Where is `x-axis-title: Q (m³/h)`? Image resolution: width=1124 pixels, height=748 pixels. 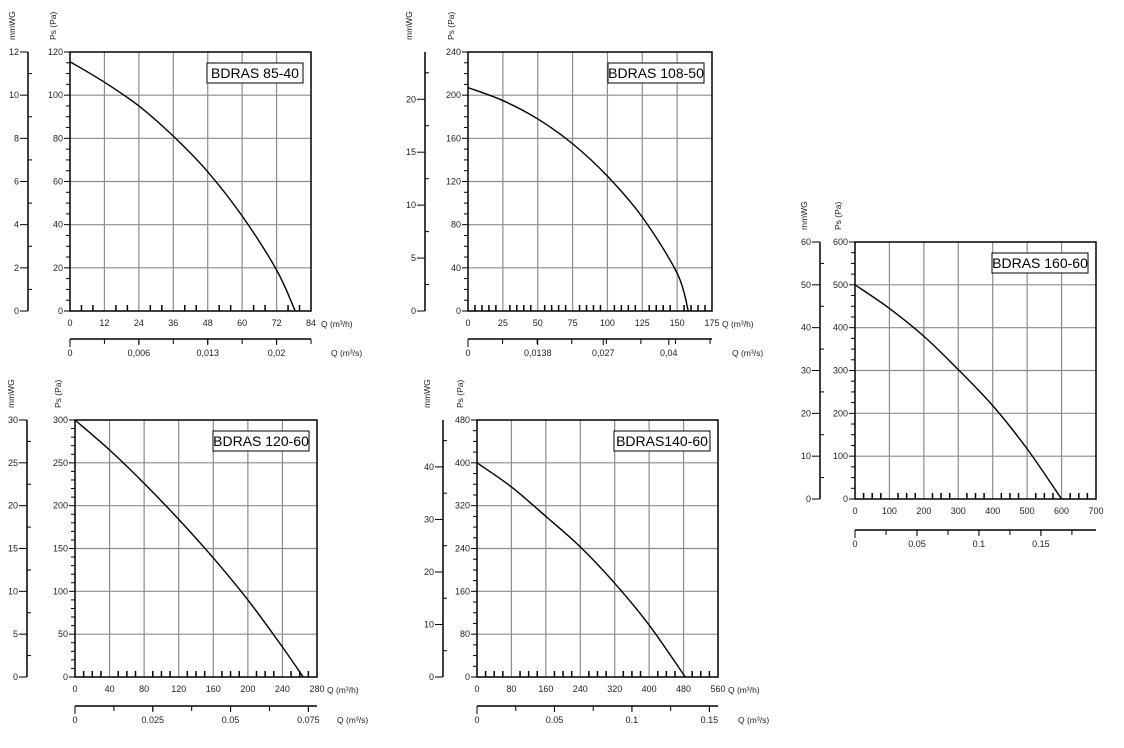 x-axis-title: Q (m³/h) is located at coordinates (744, 690).